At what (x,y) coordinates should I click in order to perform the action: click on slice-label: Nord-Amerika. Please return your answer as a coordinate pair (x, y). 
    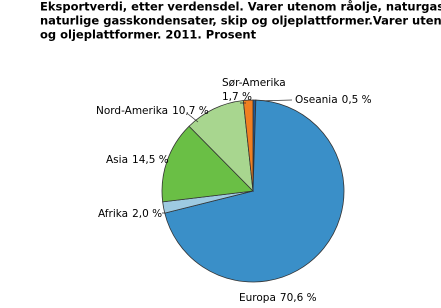
    Looking at the image, I should click on (132, 111).